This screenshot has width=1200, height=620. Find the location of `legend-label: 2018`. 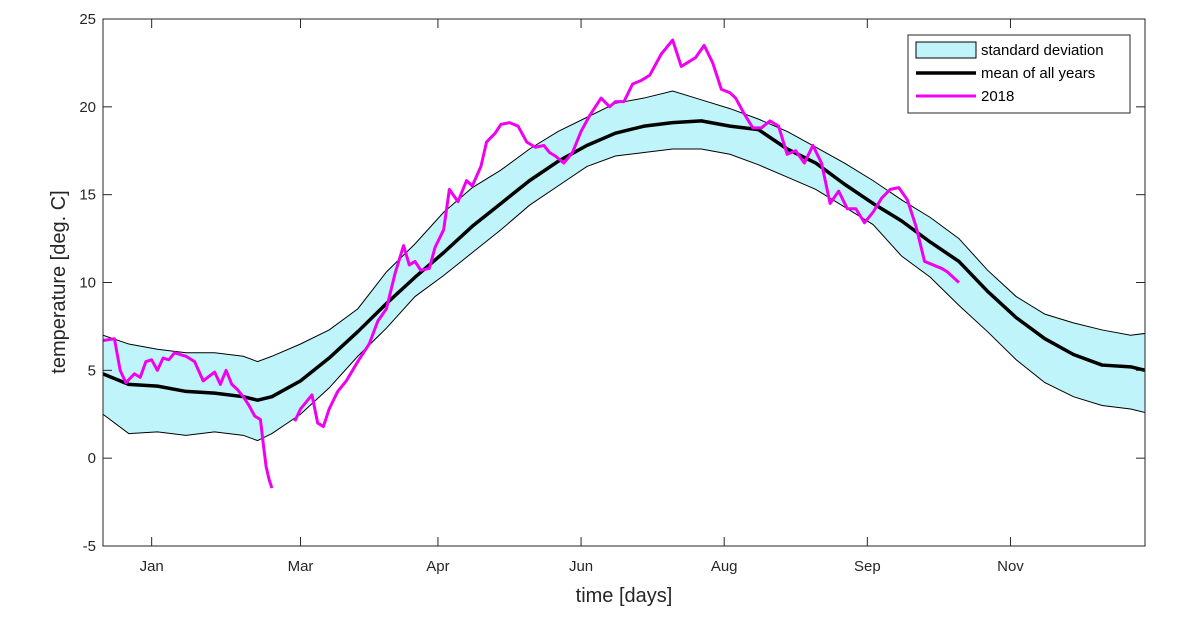

legend-label: 2018 is located at coordinates (997, 96).